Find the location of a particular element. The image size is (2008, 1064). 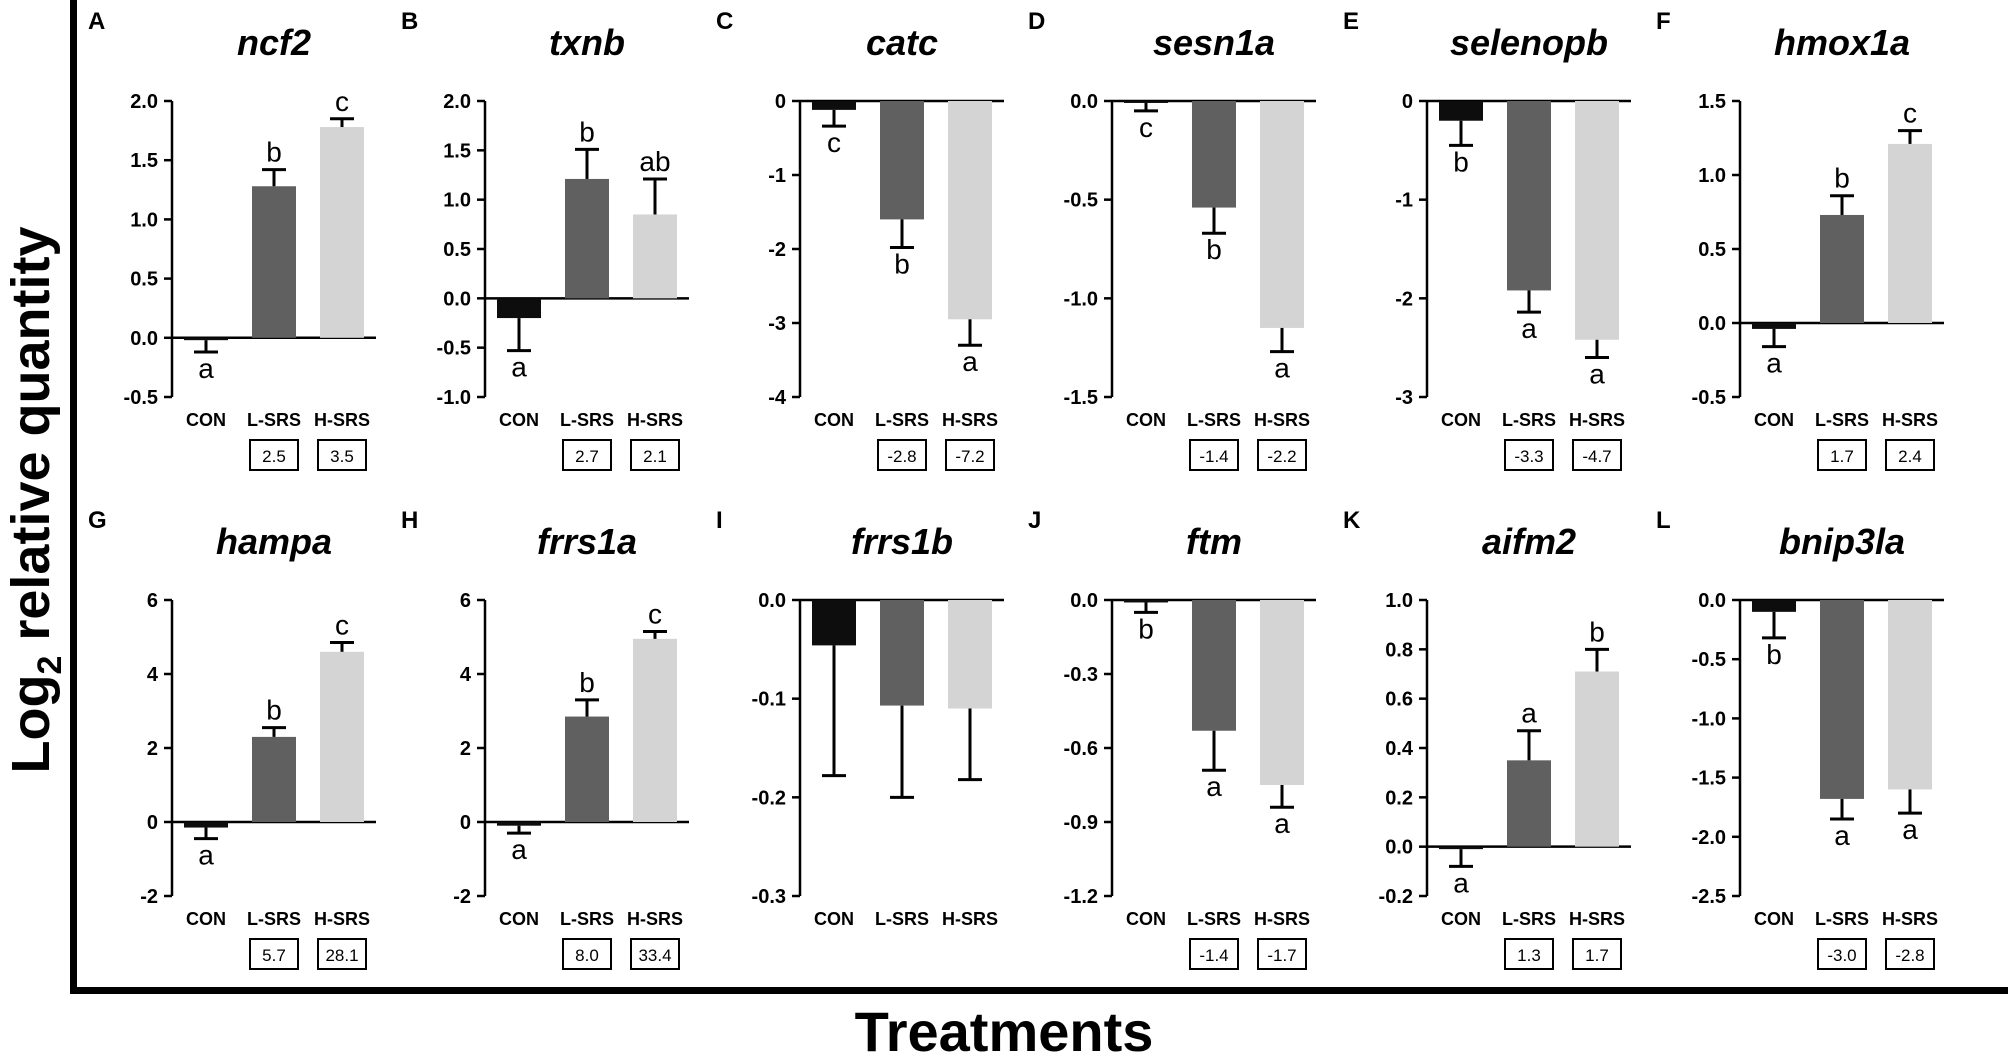

fold-change-value: -3.3 is located at coordinates (1528, 456).